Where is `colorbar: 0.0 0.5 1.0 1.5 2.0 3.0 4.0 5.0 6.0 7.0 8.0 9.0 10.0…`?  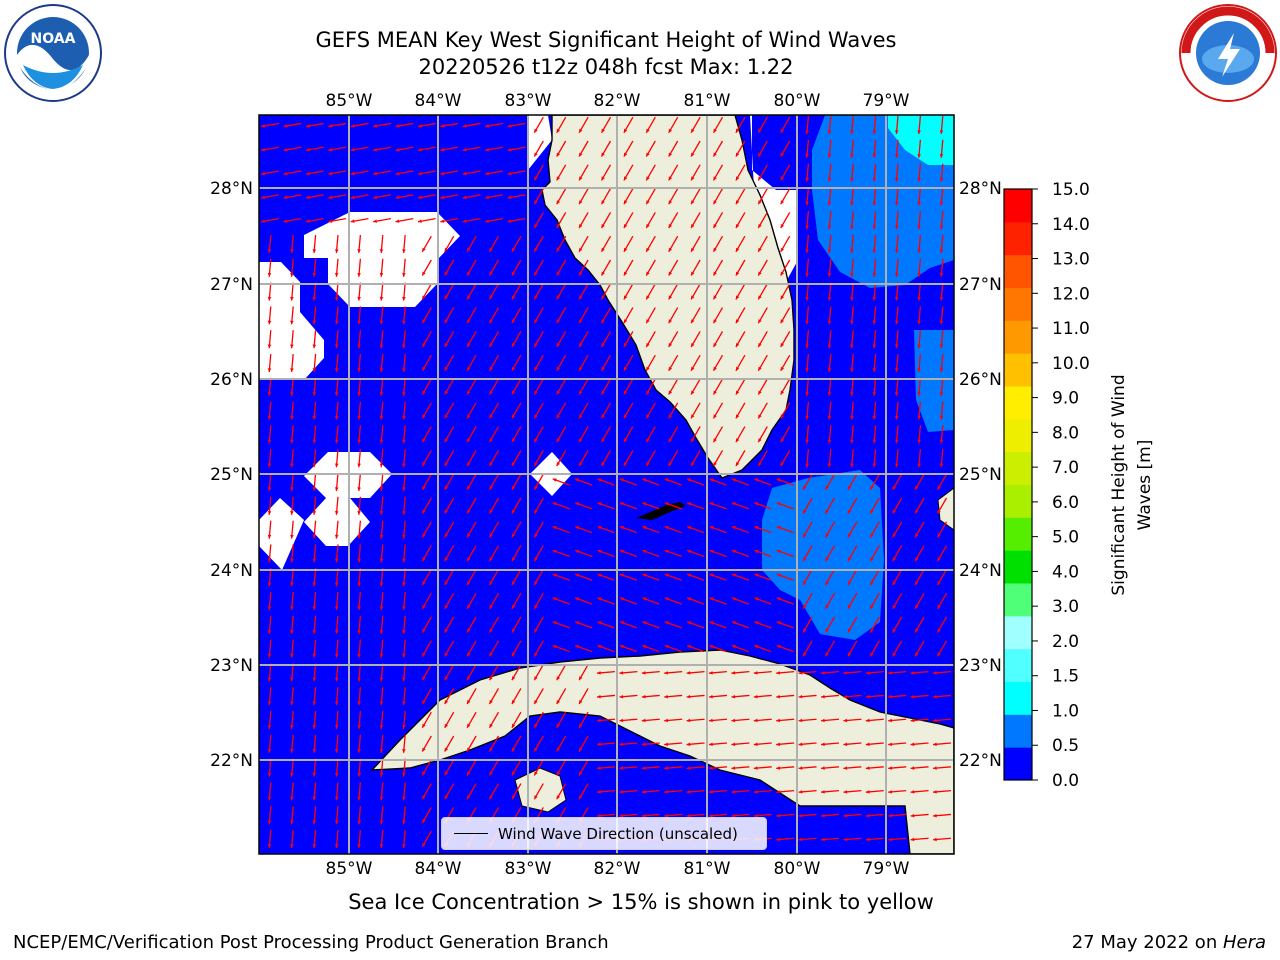 colorbar: 0.0 0.5 1.0 1.5 2.0 3.0 4.0 5.0 6.0 7.0 8.0 9.0 10.0… is located at coordinates (1046, 485).